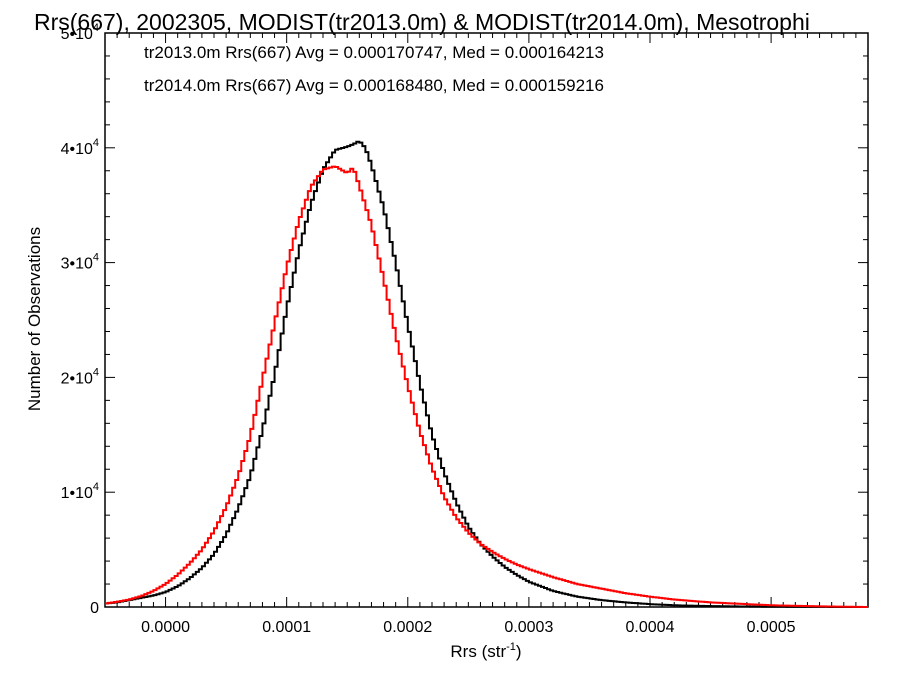 This screenshot has height=675, width=900. What do you see at coordinates (80, 262) in the screenshot?
I see `y-tick-label: 3•104` at bounding box center [80, 262].